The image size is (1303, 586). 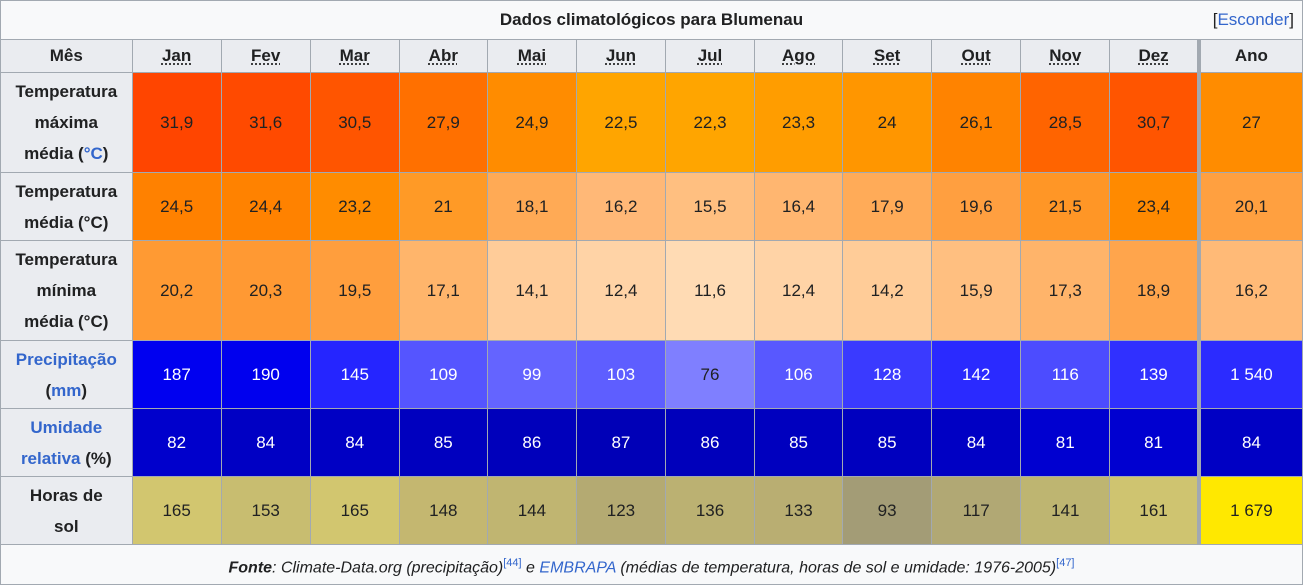 What do you see at coordinates (620, 290) in the screenshot?
I see `value-cell: 12,4` at bounding box center [620, 290].